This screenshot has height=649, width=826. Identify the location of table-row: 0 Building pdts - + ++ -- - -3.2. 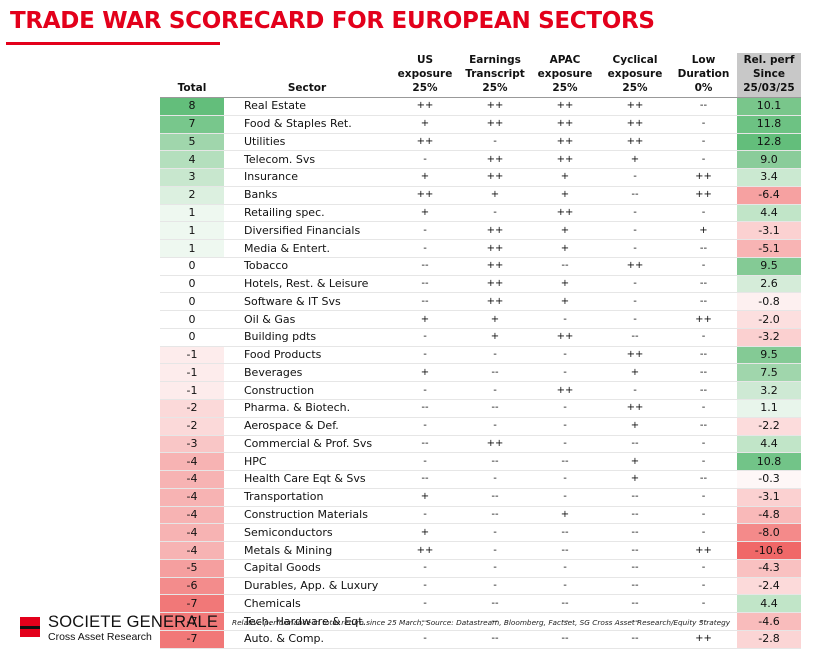
(480, 337).